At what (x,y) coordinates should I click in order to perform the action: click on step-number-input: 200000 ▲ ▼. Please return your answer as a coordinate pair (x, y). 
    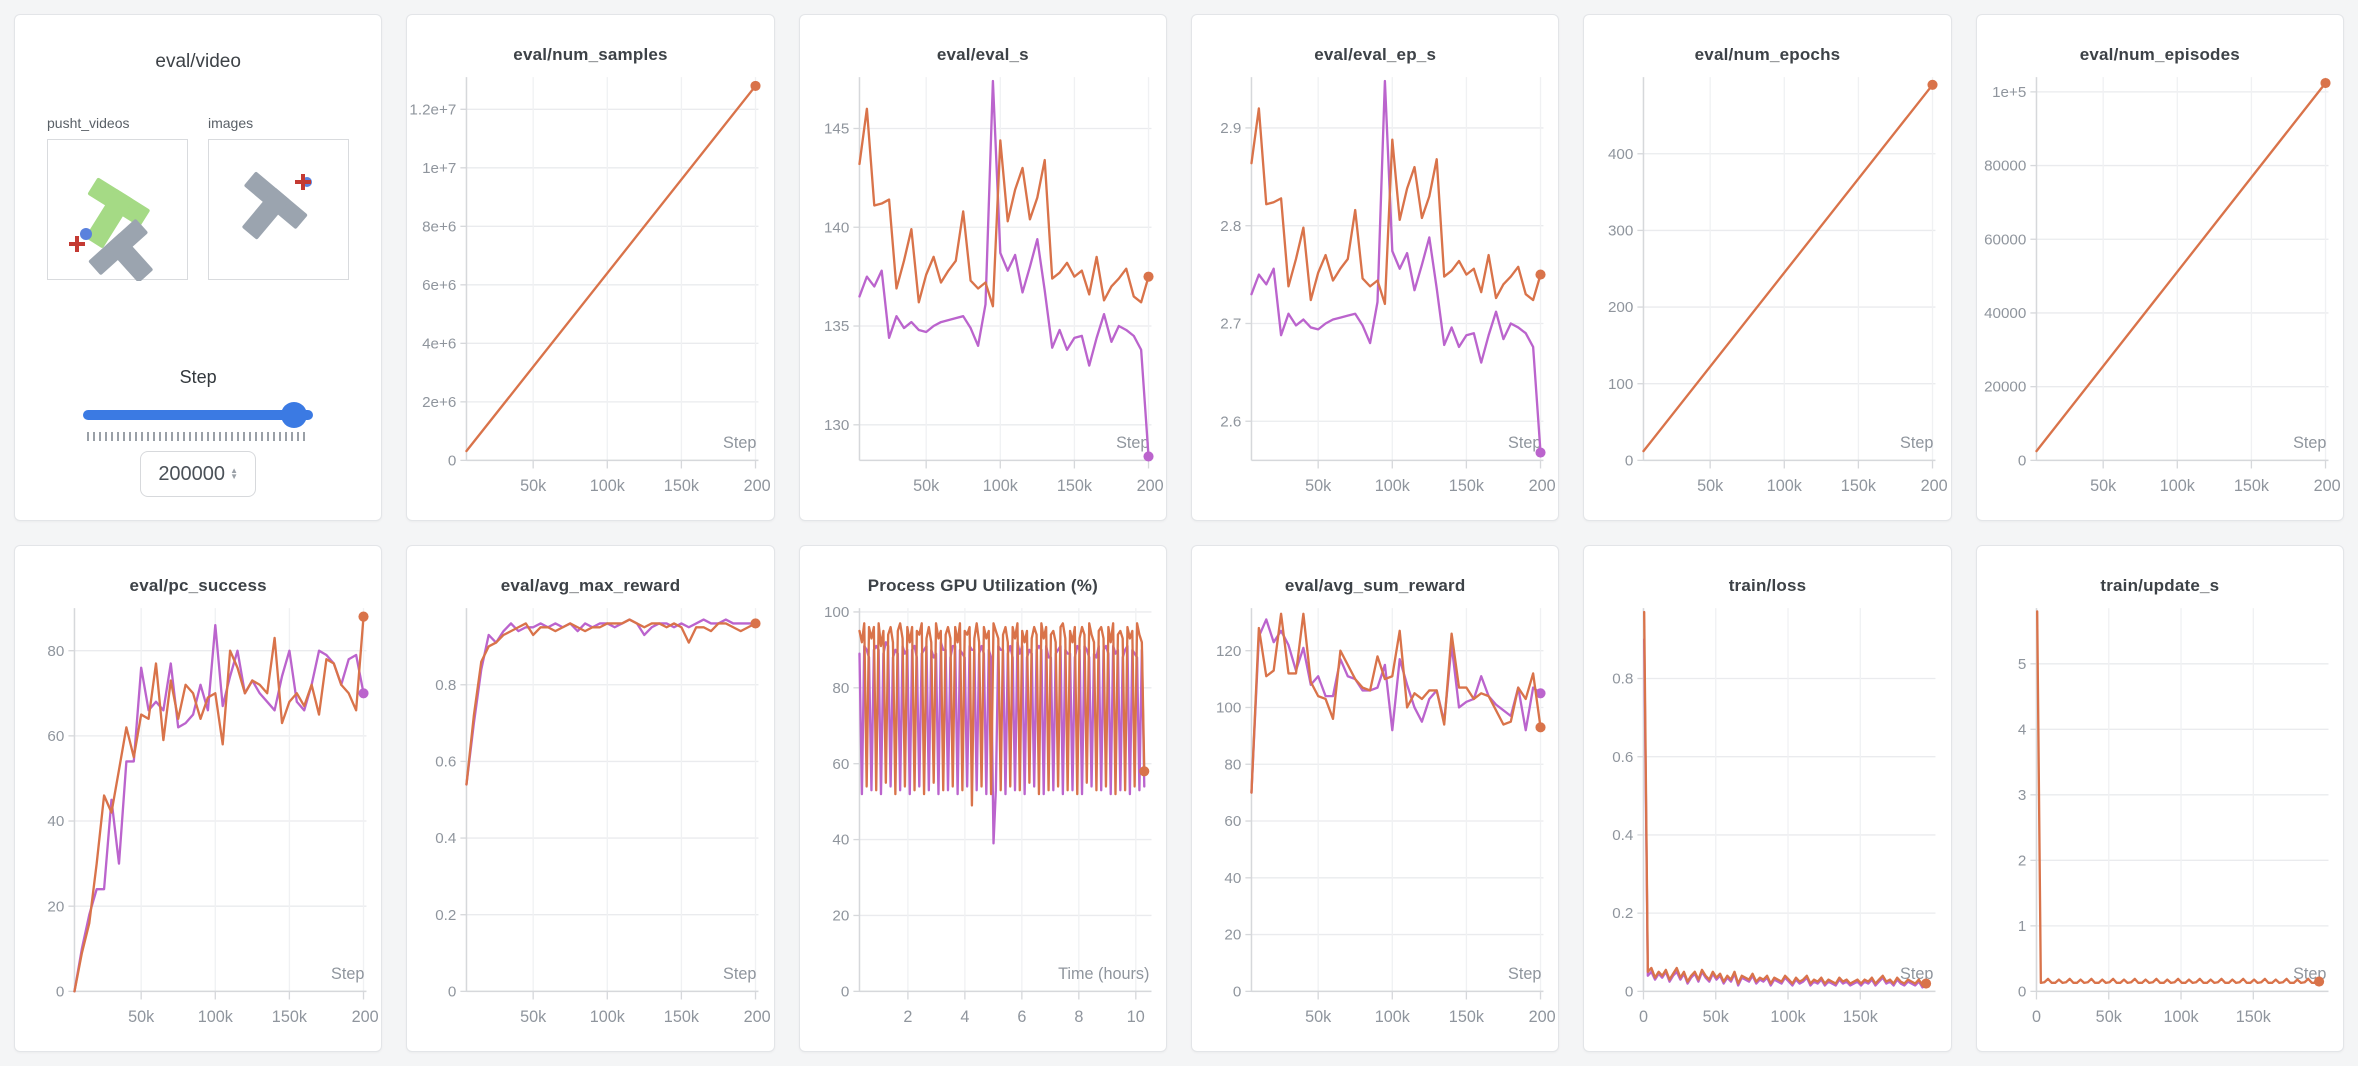
    Looking at the image, I should click on (198, 474).